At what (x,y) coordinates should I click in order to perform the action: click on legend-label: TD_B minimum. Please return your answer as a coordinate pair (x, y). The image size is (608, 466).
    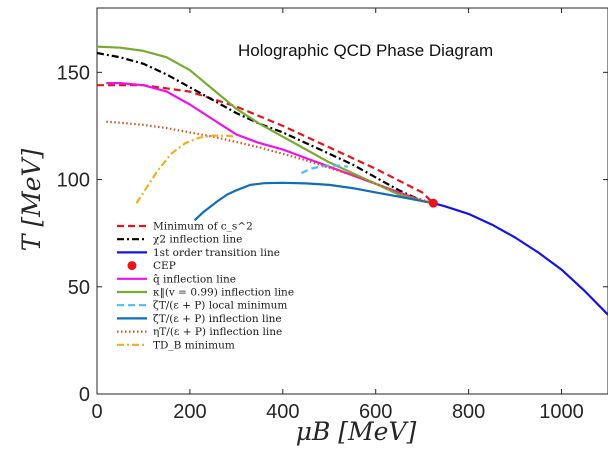
    Looking at the image, I should click on (194, 345).